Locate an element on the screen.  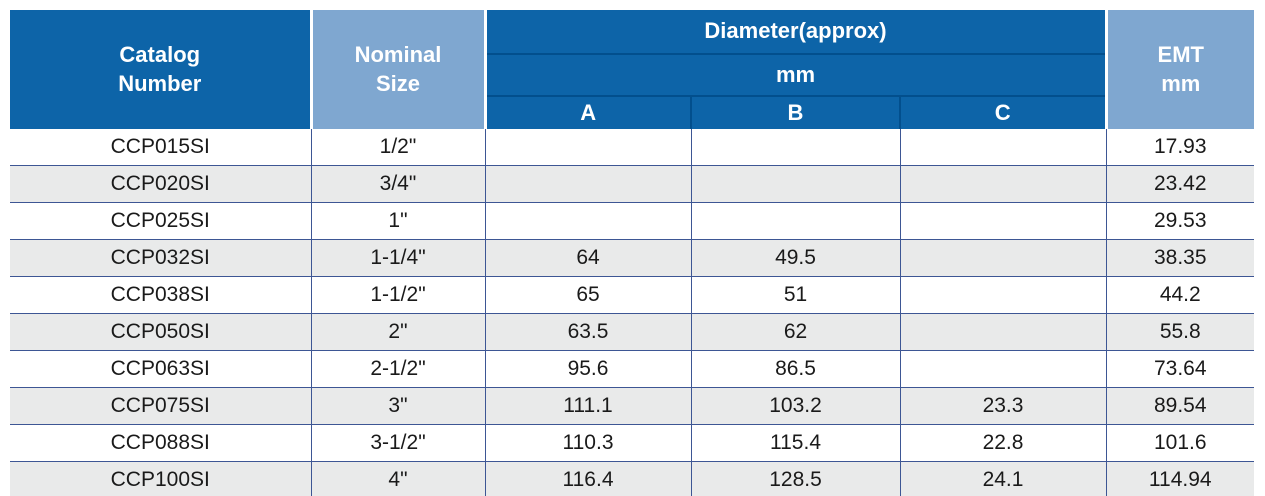
cell-nominal: 1-1/2" is located at coordinates (397, 295).